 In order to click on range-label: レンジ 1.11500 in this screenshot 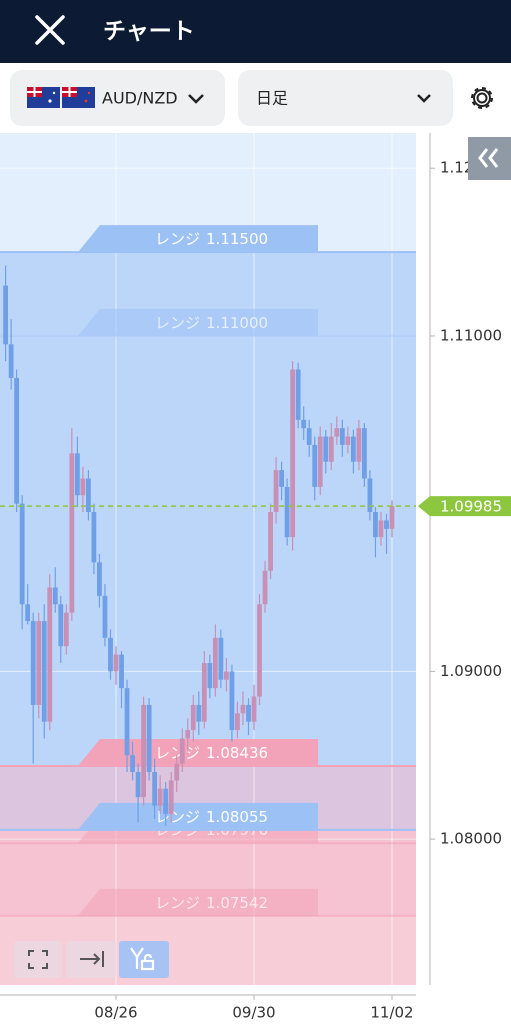, I will do `click(211, 239)`.